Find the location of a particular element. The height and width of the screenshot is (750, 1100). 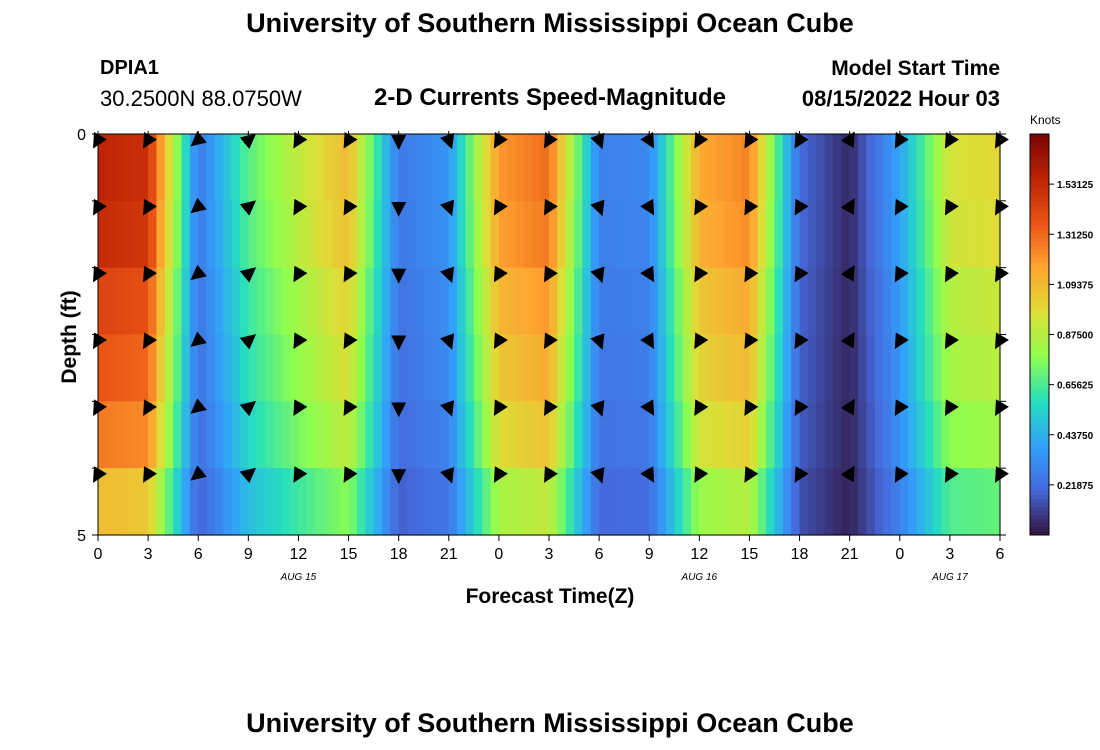

x-tick-label: 15 is located at coordinates (750, 554).